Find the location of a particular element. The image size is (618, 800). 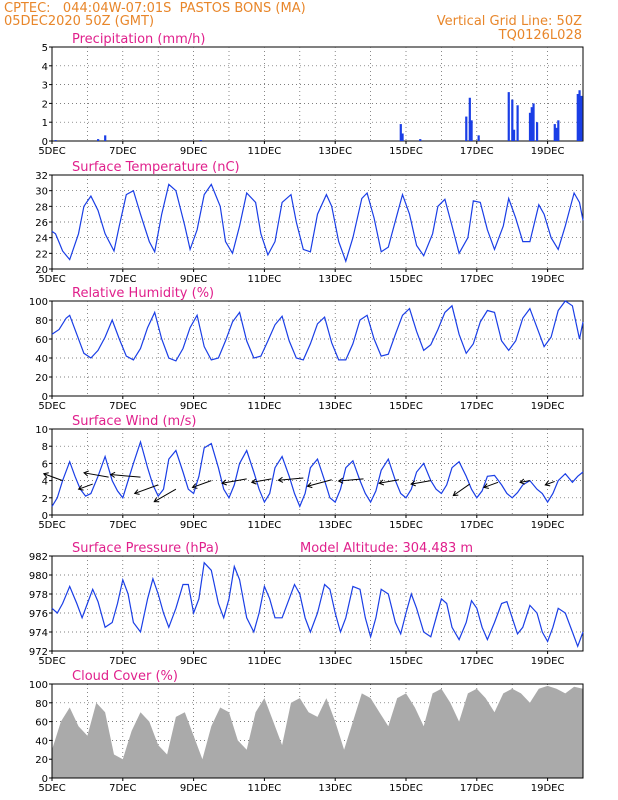

y-tick-label: 10 is located at coordinates (41, 430).